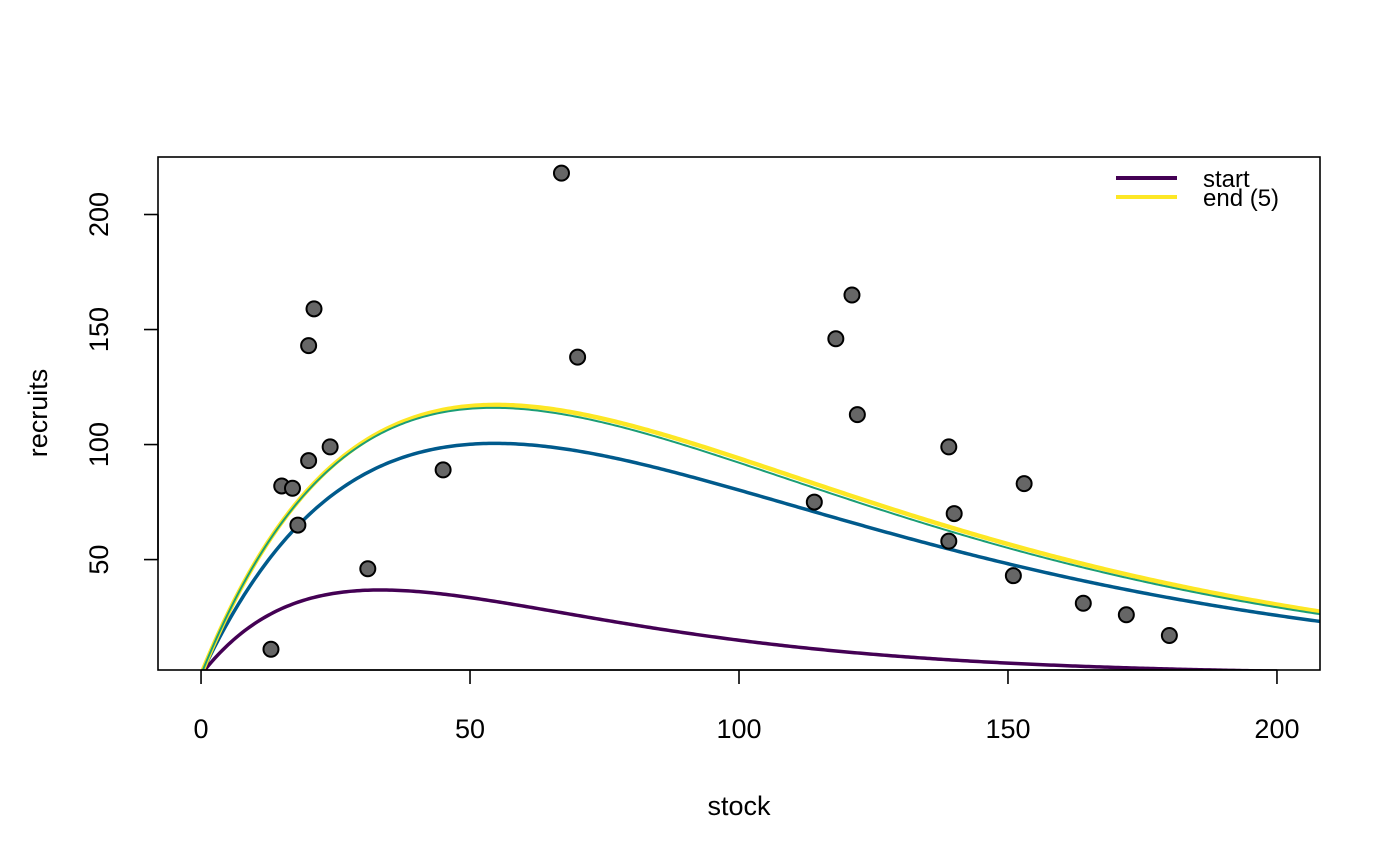  Describe the element at coordinates (1276, 729) in the screenshot. I see `x-tick-label: 200` at that location.